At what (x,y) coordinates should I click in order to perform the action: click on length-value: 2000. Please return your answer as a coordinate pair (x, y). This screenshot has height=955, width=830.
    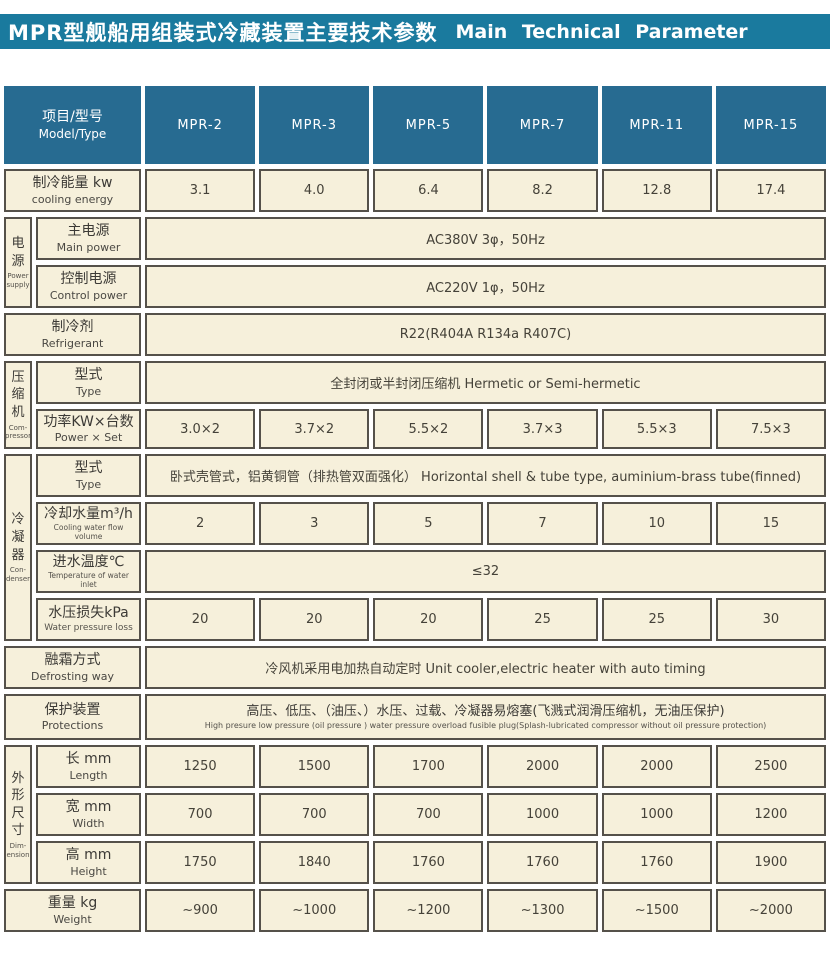
    Looking at the image, I should click on (543, 766).